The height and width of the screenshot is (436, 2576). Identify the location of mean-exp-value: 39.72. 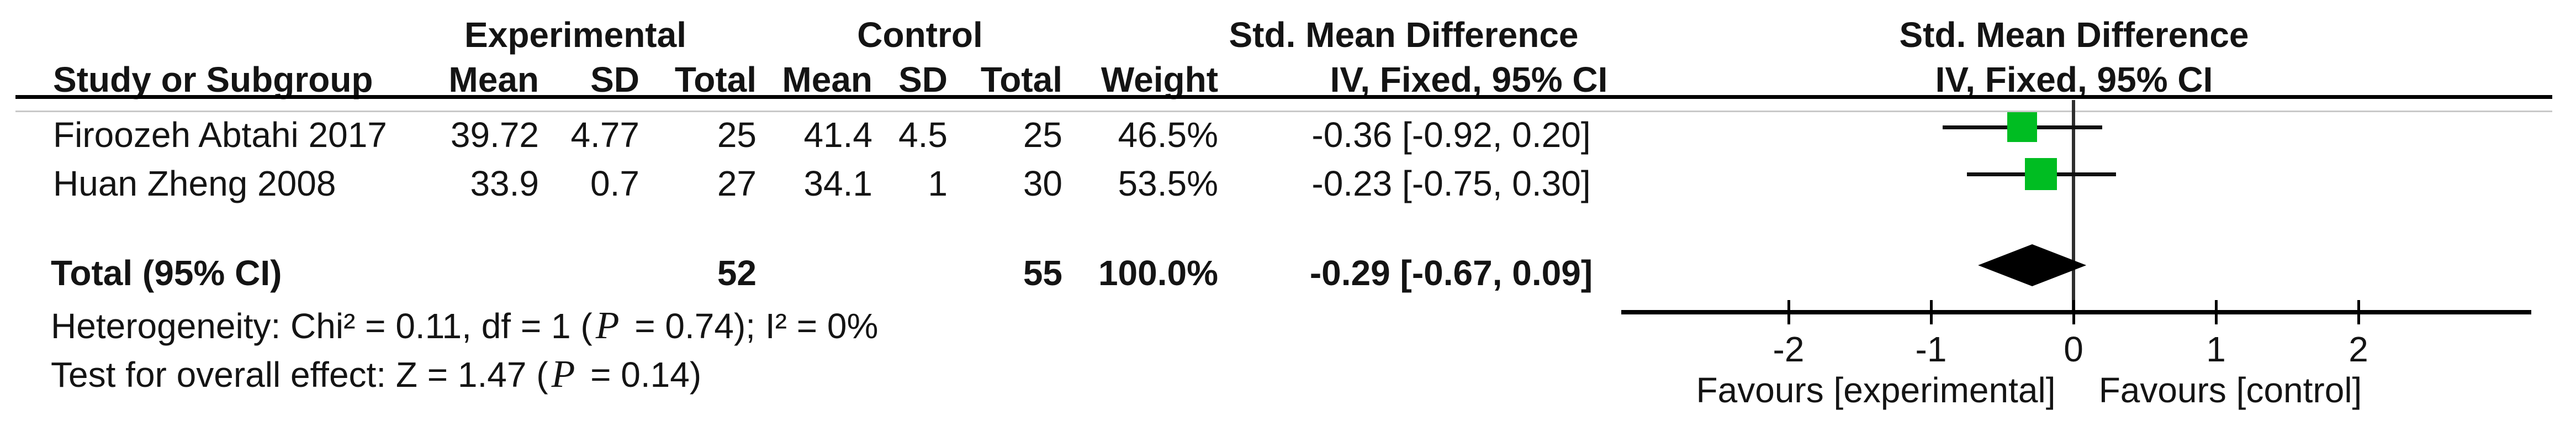
(495, 135).